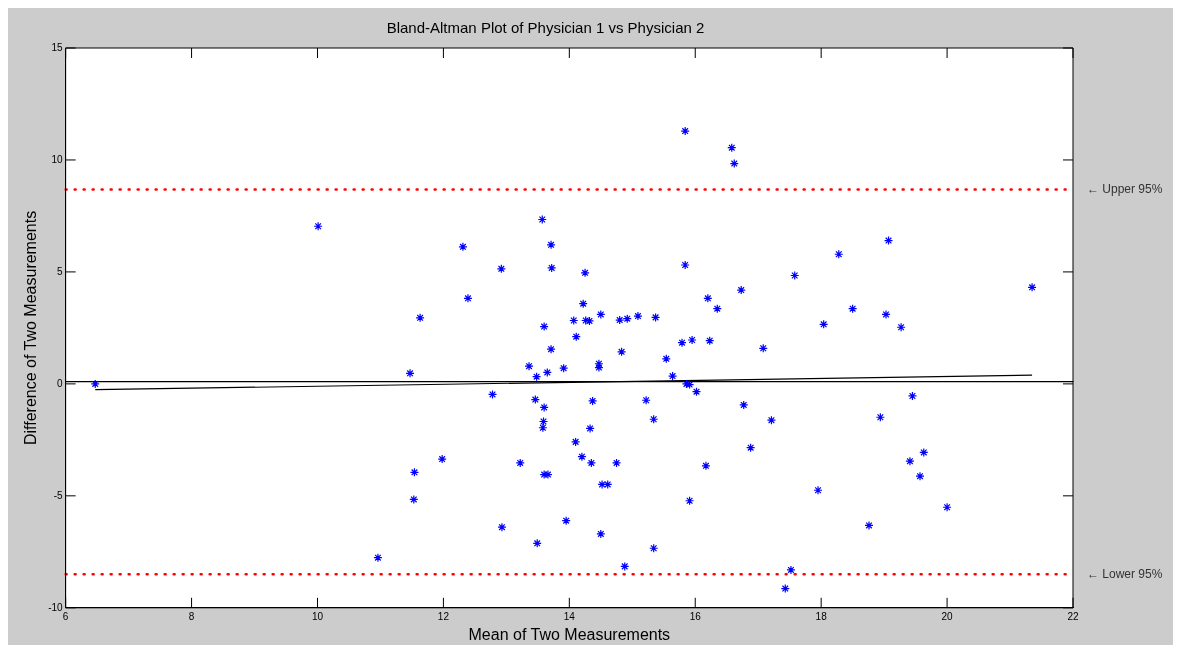 This screenshot has width=1181, height=653. I want to click on x-axis-title: Mean of Two Measurements, so click(569, 634).